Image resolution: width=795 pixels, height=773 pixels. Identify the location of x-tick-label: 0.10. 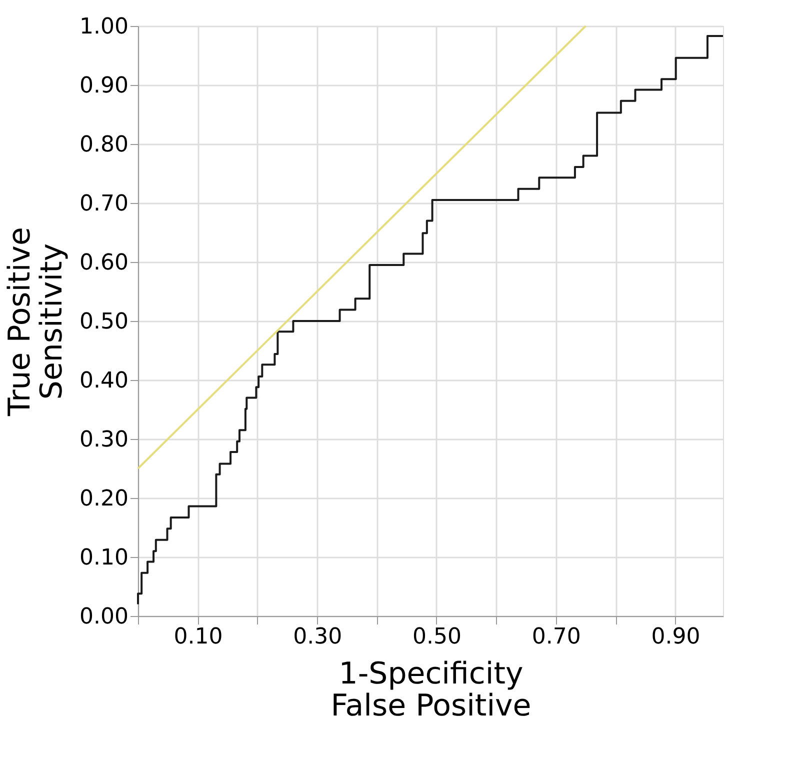
(198, 637).